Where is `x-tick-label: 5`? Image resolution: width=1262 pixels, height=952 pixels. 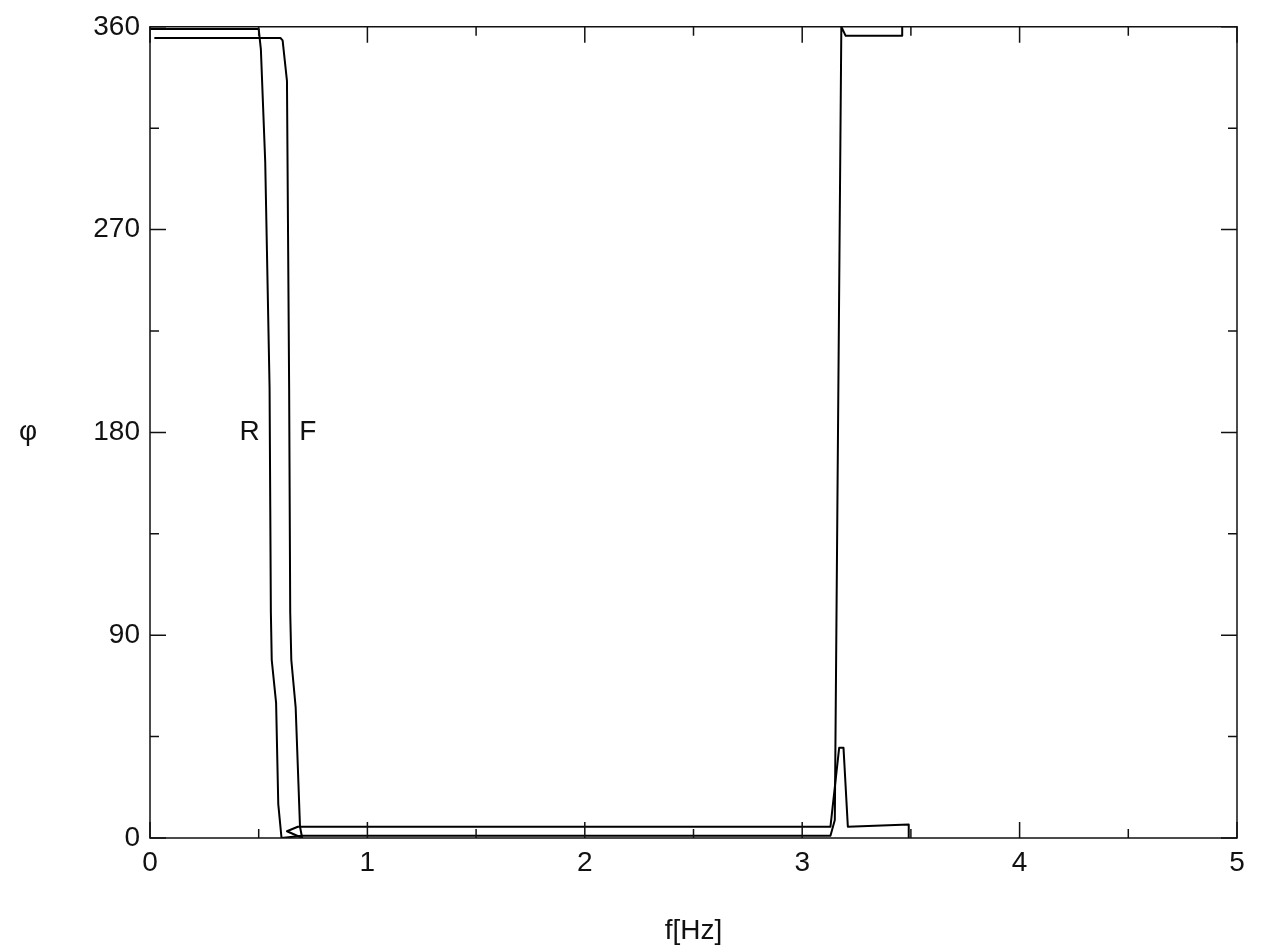
x-tick-label: 5 is located at coordinates (1237, 861).